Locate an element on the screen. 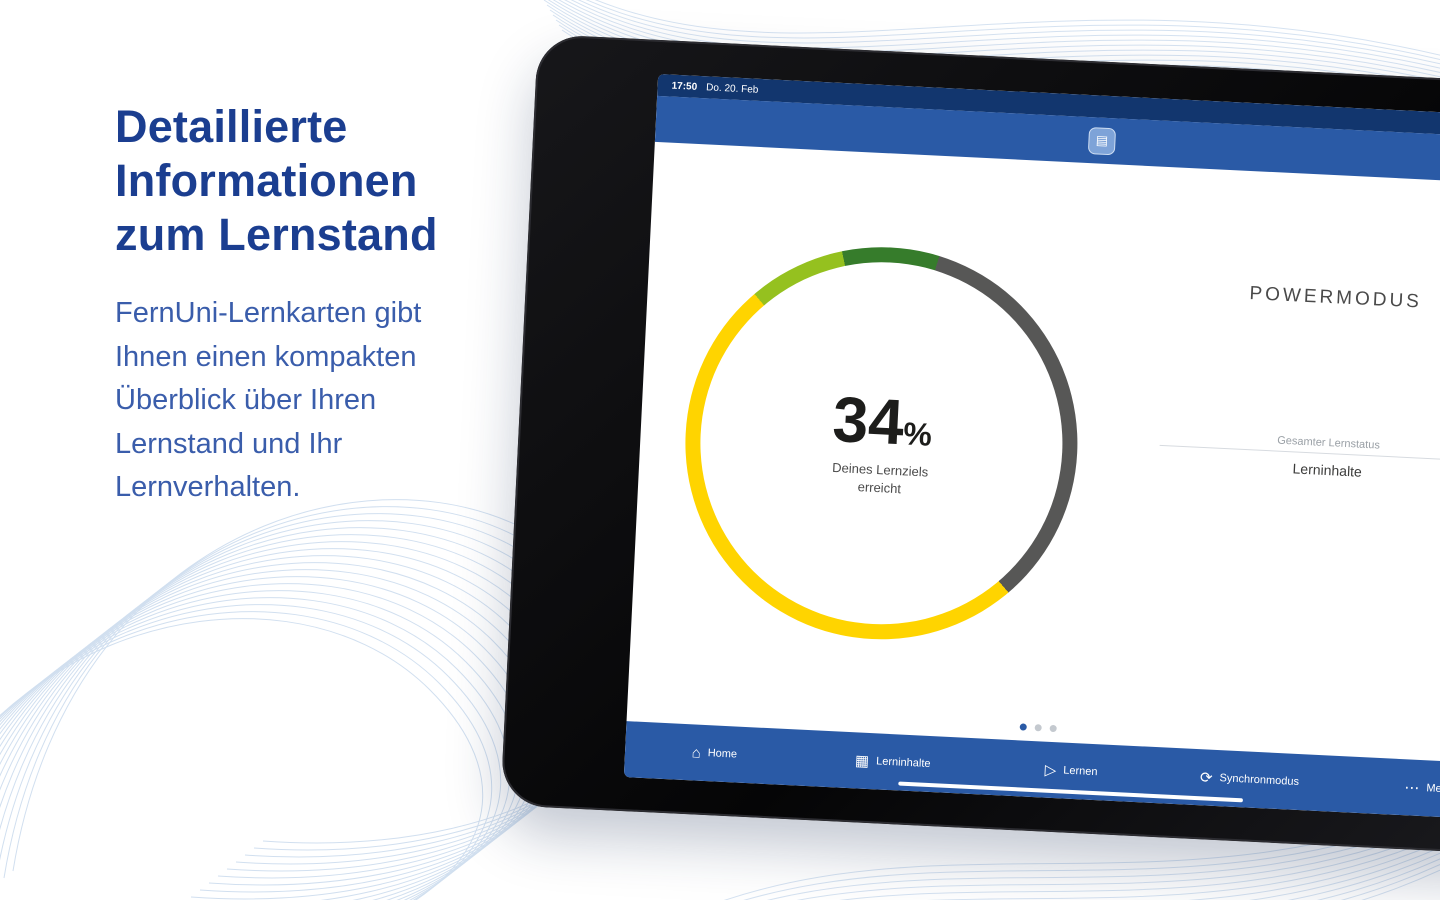  status-date: Do. 20. Feb is located at coordinates (732, 88).